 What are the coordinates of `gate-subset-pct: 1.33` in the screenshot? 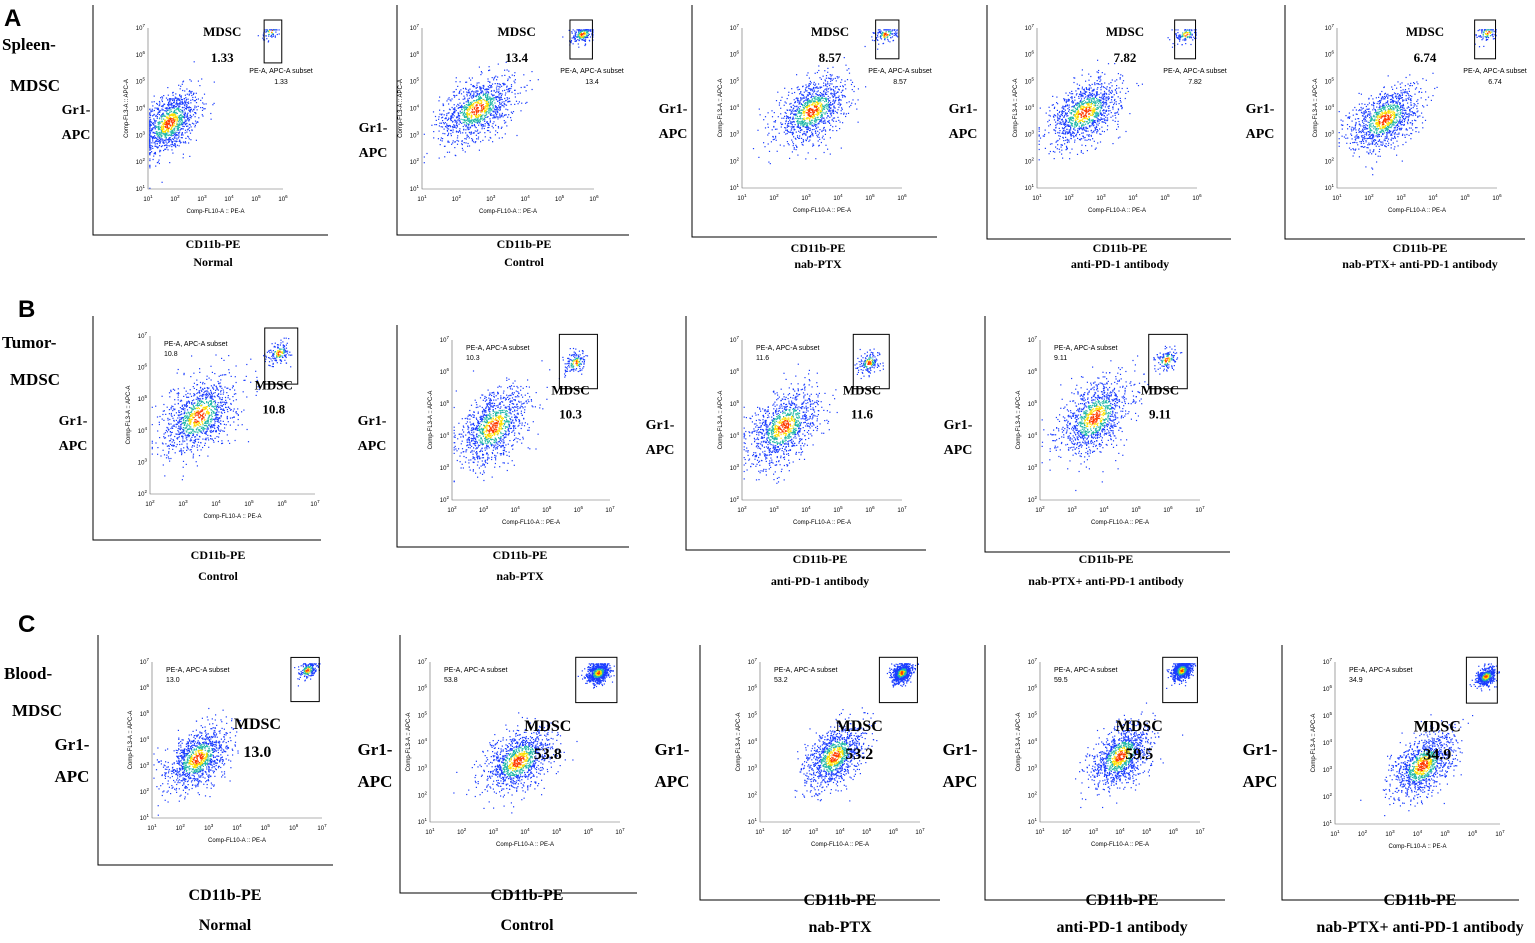 It's located at (281, 82).